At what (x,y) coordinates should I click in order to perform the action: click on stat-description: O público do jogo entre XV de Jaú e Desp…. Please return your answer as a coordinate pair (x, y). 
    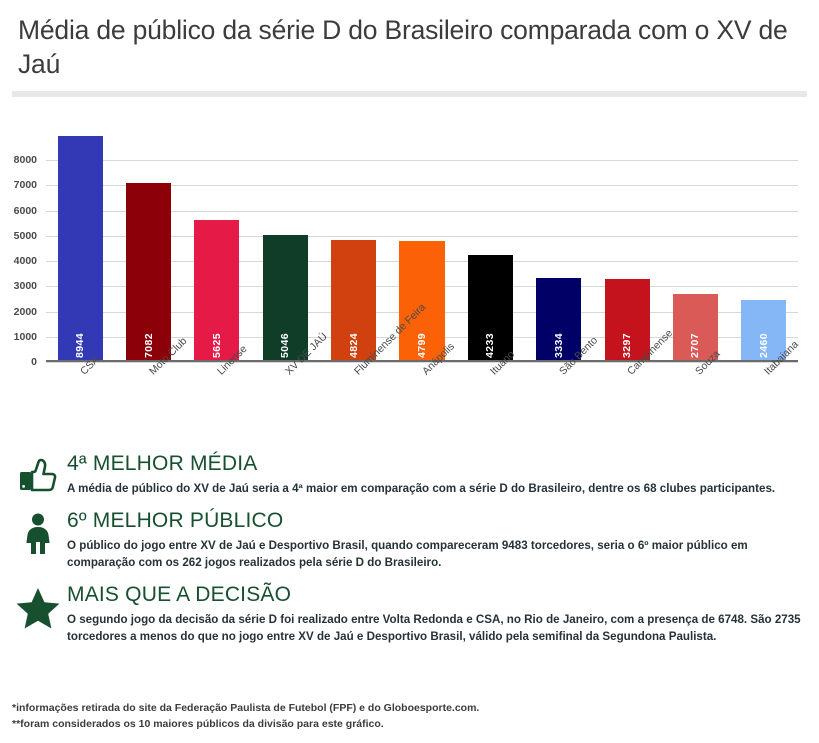
    Looking at the image, I should click on (407, 554).